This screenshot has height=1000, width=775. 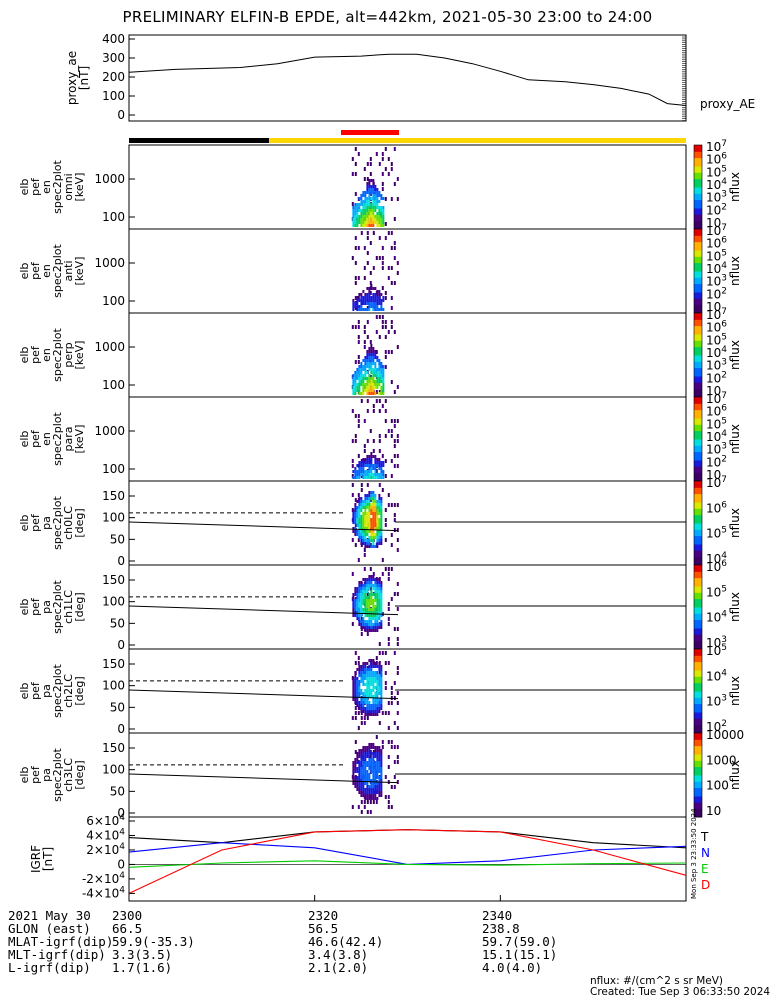 What do you see at coordinates (713, 391) in the screenshot?
I see `colorbar-tick-label: 10` at bounding box center [713, 391].